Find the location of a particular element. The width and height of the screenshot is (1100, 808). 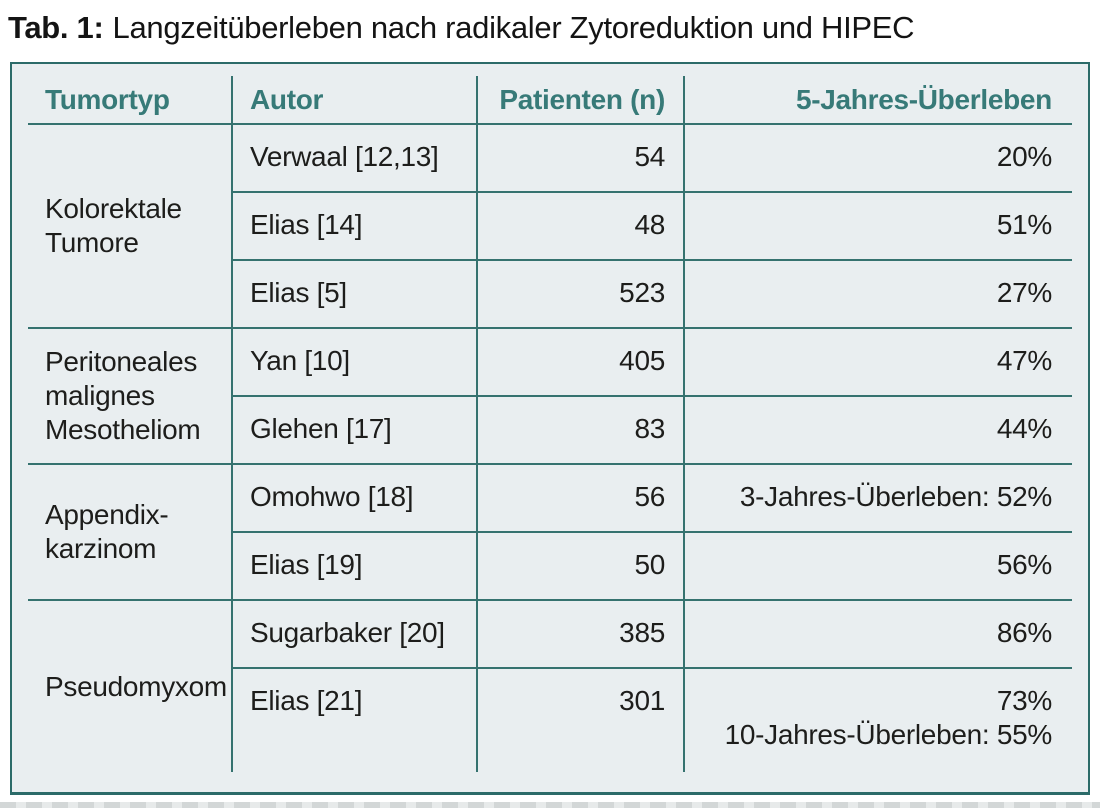

author-cell: Sugarbaker [20] is located at coordinates (354, 633).